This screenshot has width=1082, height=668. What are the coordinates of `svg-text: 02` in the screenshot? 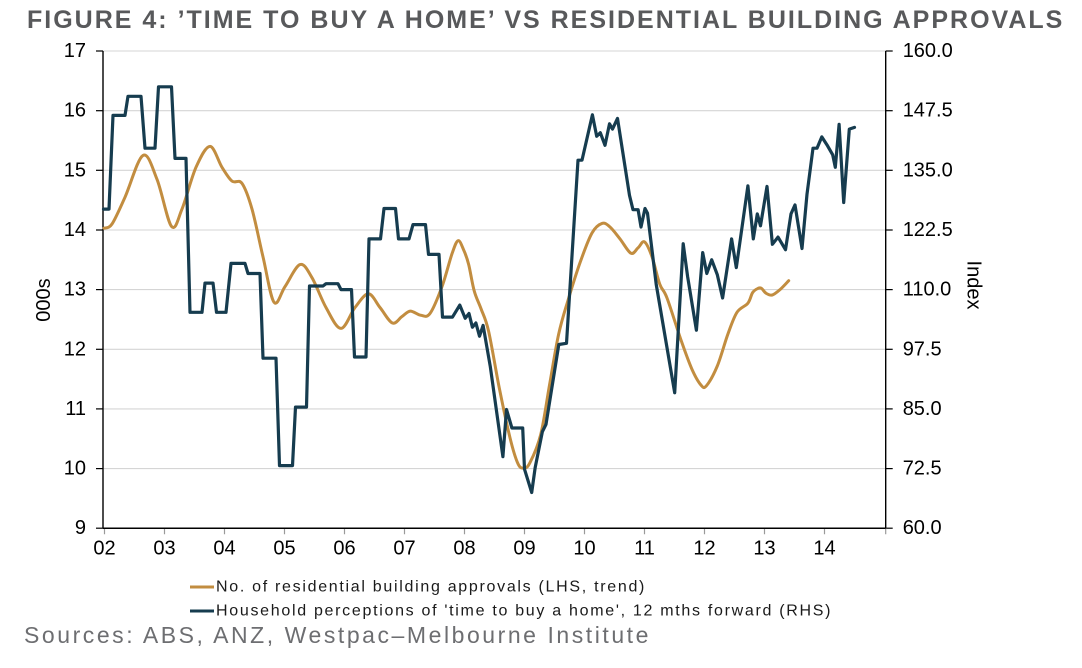 It's located at (104, 548).